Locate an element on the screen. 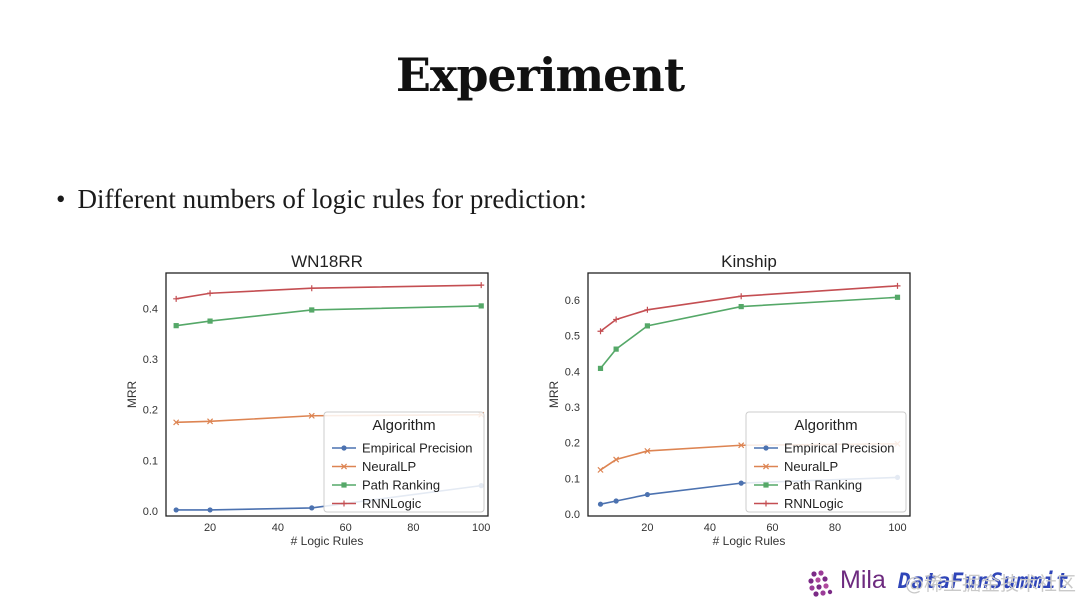 The image size is (1080, 608). y-tick-label: 0.6 is located at coordinates (572, 301).